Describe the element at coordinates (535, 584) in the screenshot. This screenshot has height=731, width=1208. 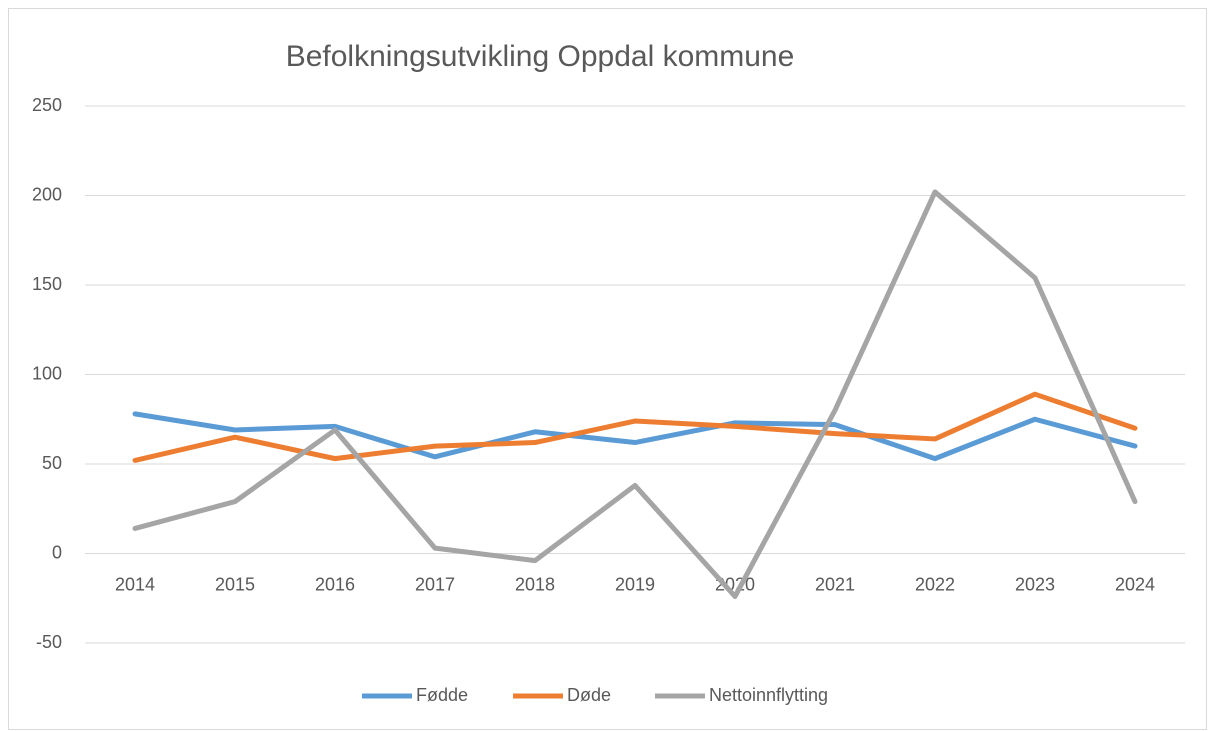
I see `x-tick-label: 2018` at that location.